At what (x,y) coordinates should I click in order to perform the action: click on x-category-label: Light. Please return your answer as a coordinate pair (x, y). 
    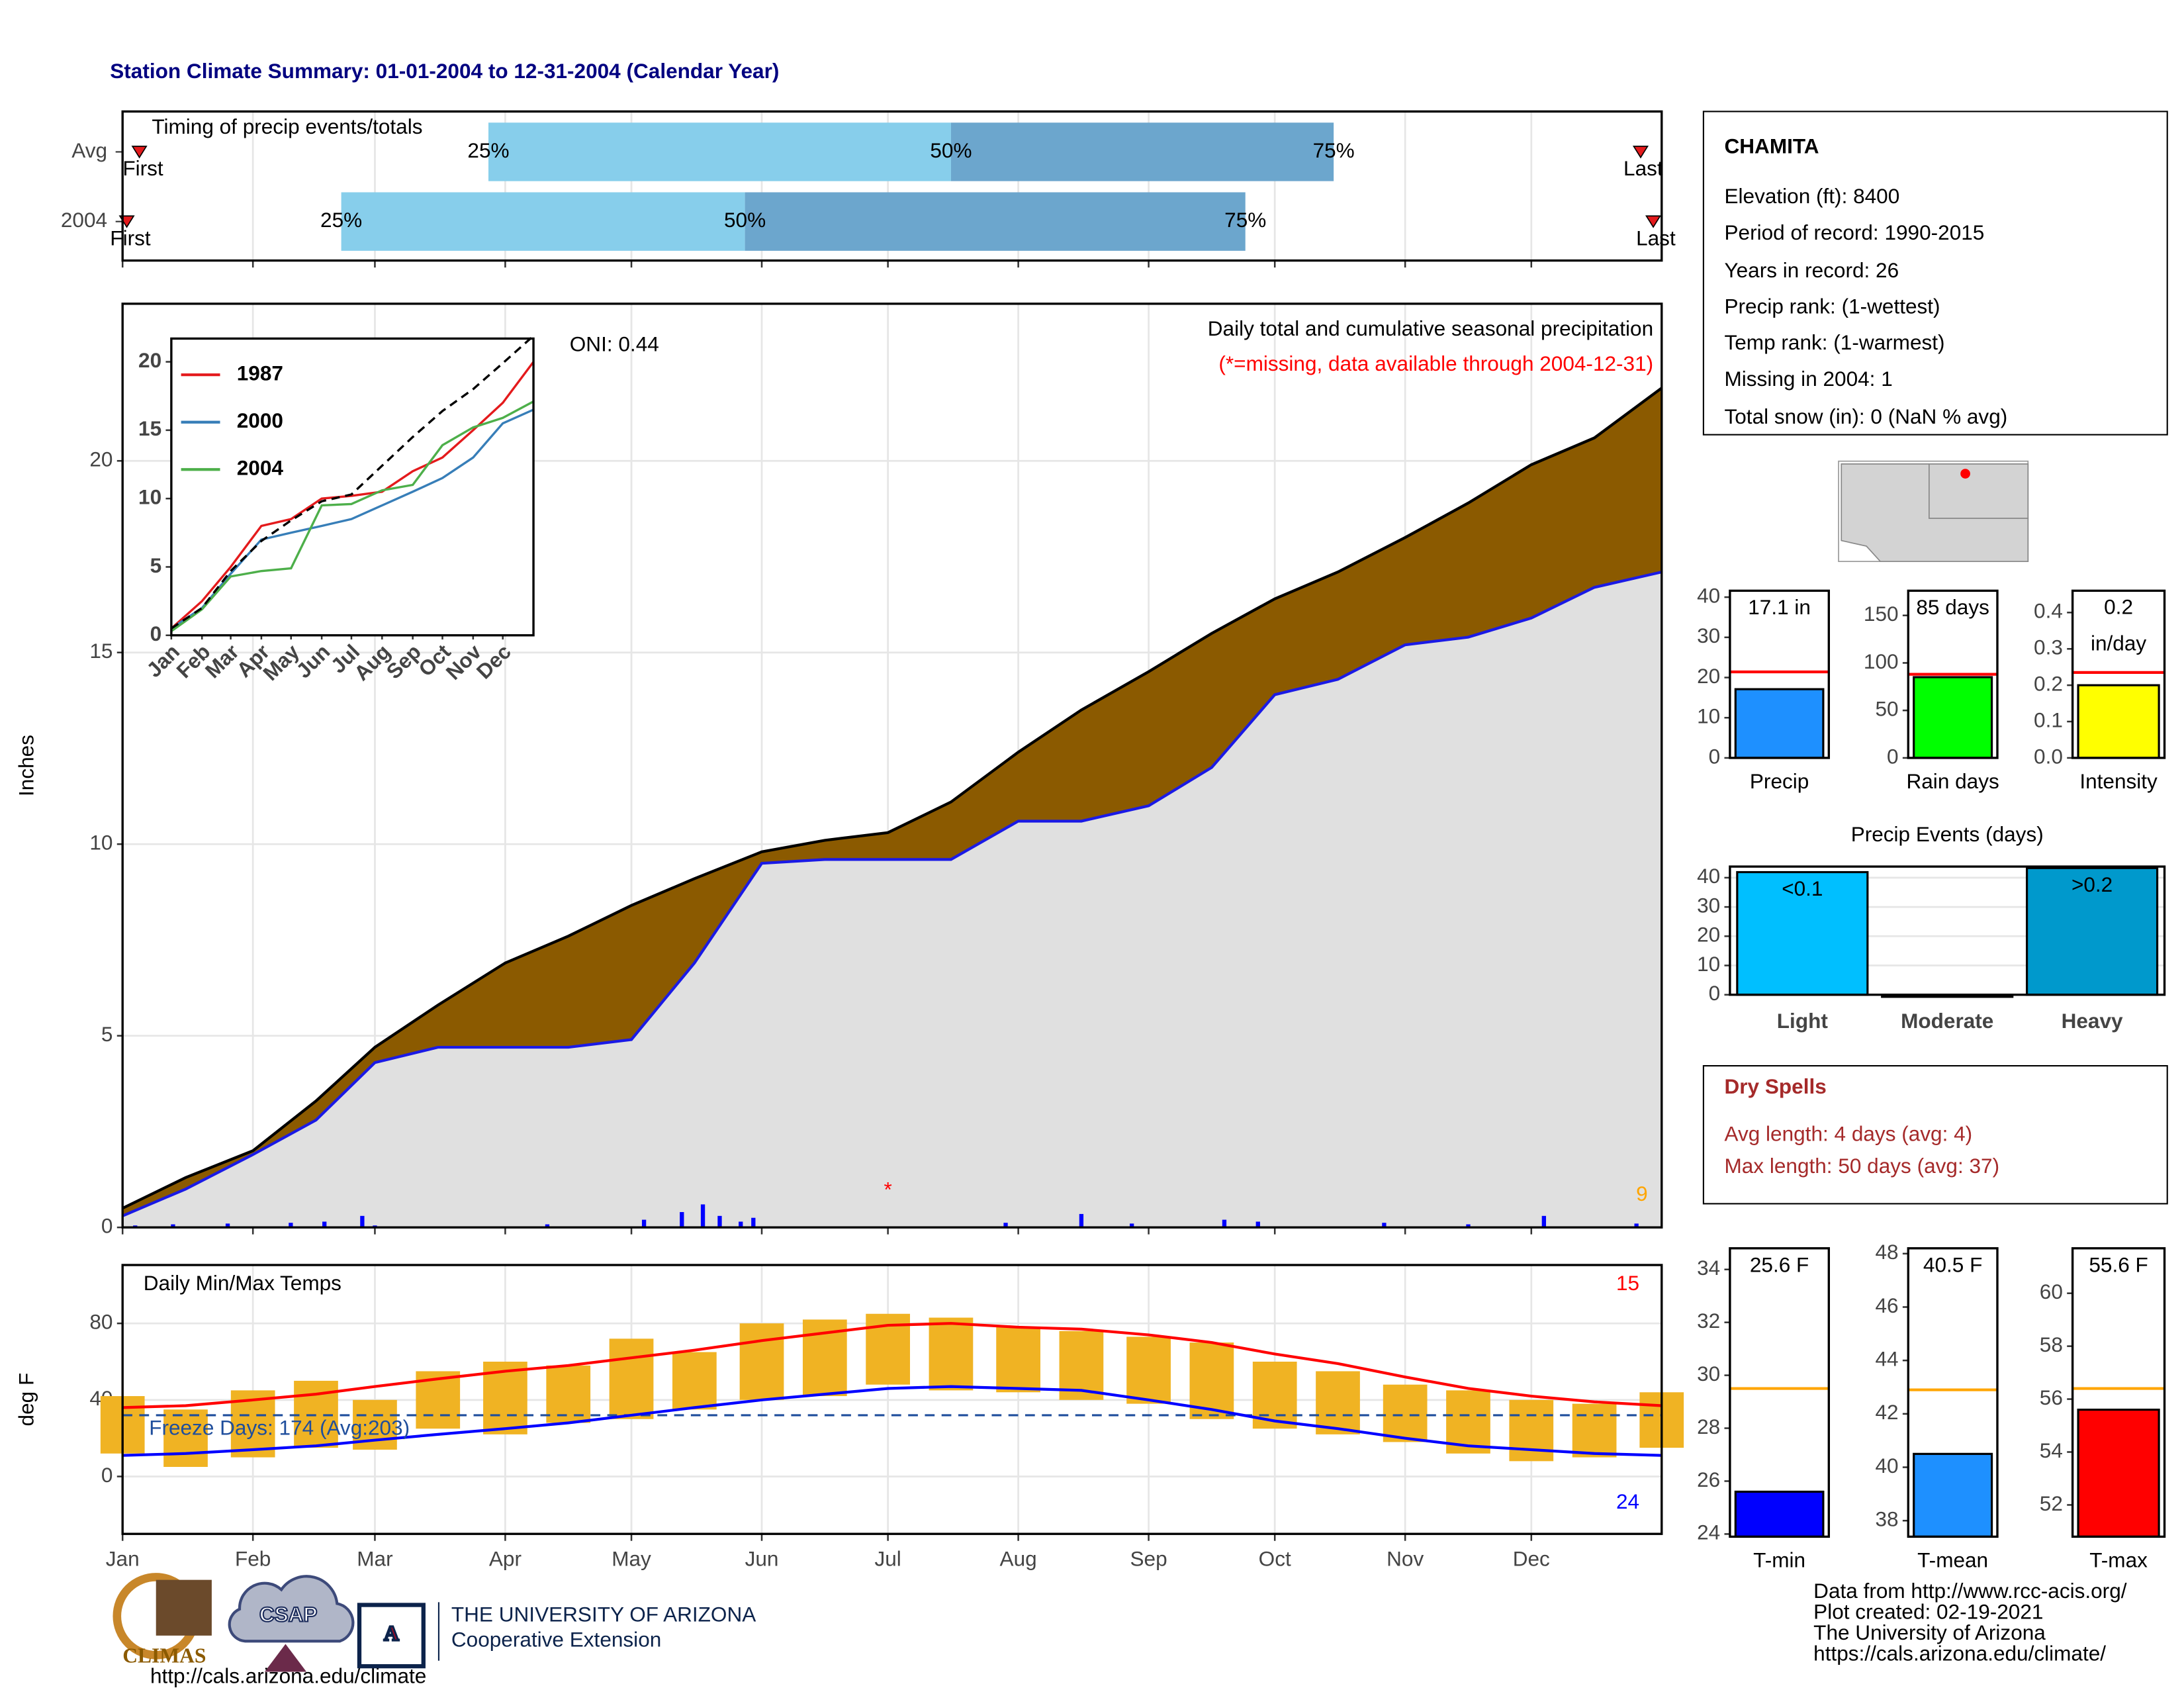
    Looking at the image, I should click on (1803, 1021).